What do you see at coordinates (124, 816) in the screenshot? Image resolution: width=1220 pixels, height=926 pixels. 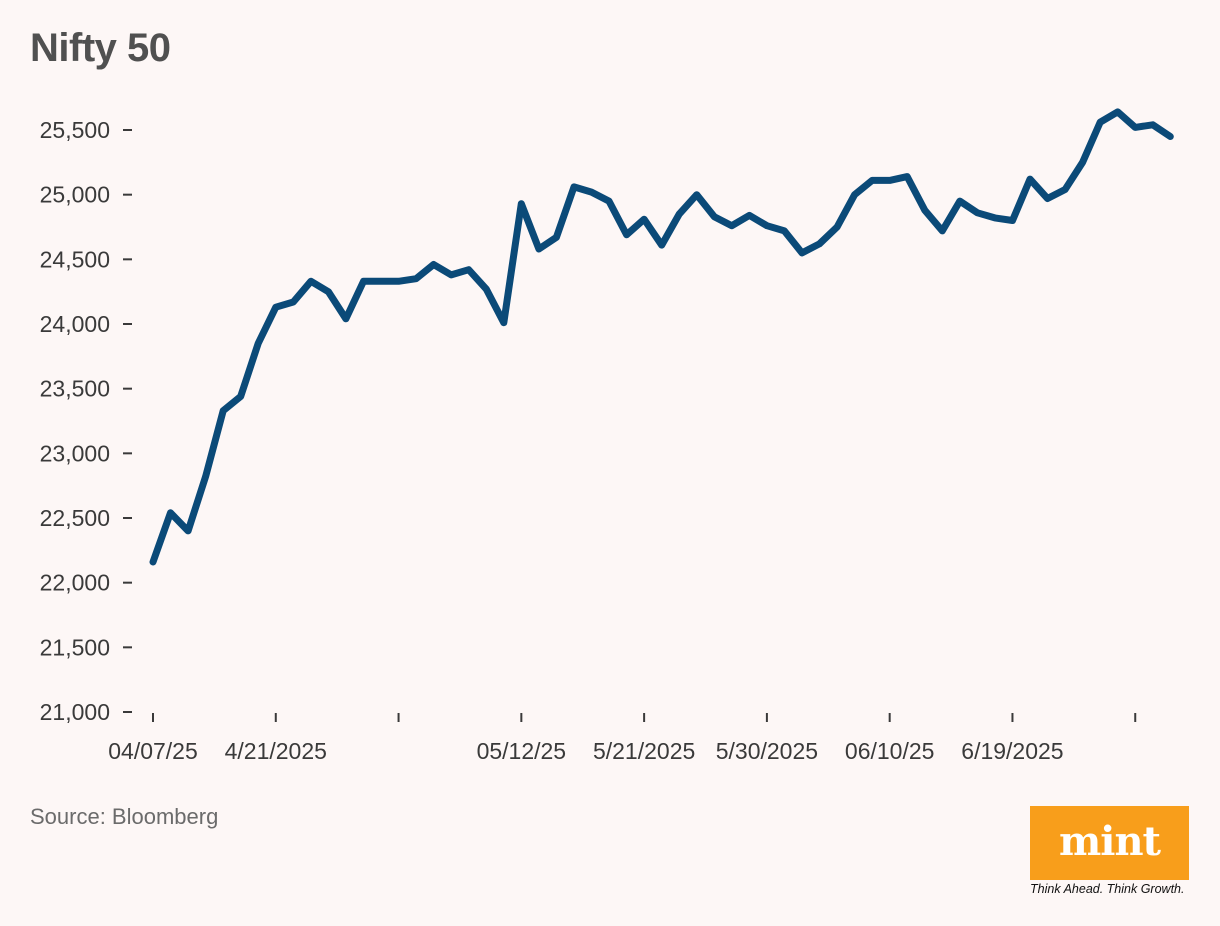 I see `source-note: Source: Bloomberg` at bounding box center [124, 816].